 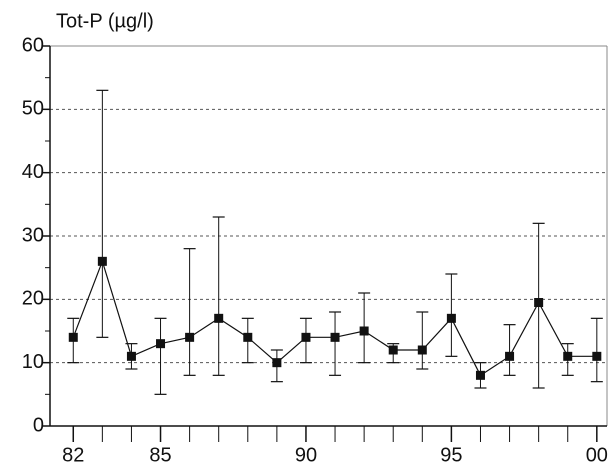 What do you see at coordinates (38, 425) in the screenshot?
I see `y-tick-label: 0` at bounding box center [38, 425].